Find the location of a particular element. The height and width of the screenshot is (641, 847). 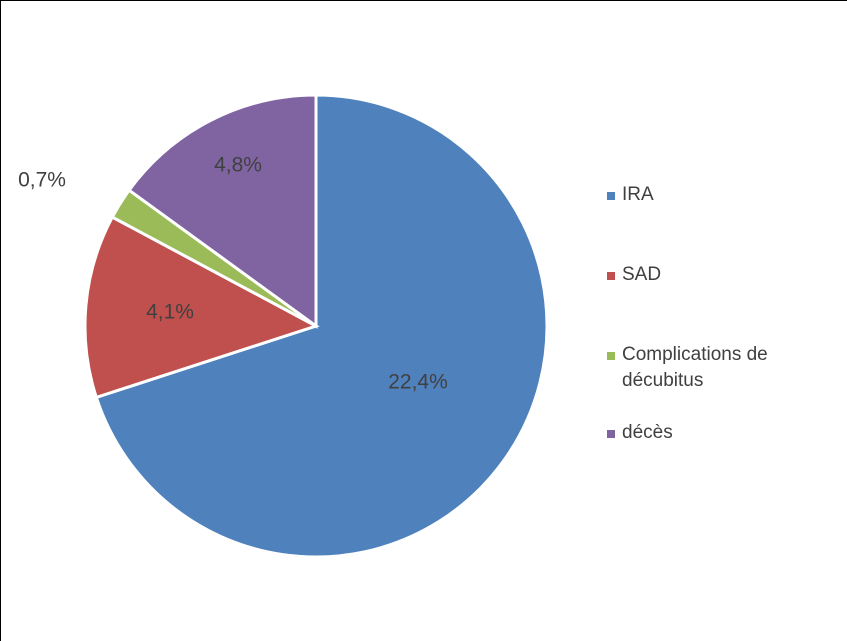

slice-label: 0,7% is located at coordinates (42, 180).